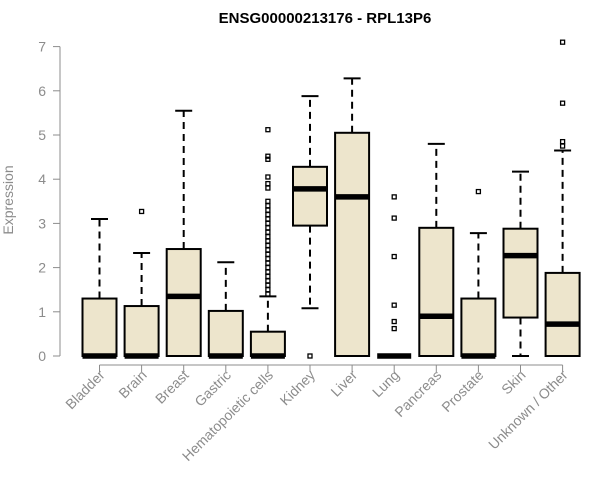 The width and height of the screenshot is (600, 500). Describe the element at coordinates (42, 47) in the screenshot. I see `y-tick-label: 7` at that location.